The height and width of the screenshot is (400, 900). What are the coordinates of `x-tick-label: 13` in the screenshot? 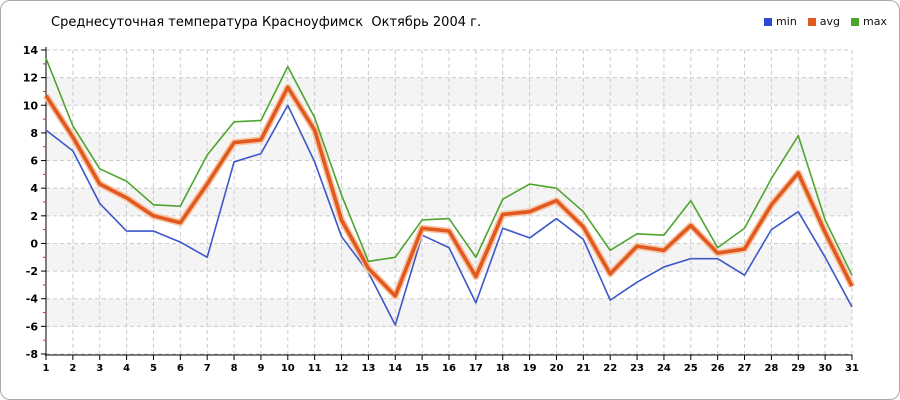 It's located at (368, 368).